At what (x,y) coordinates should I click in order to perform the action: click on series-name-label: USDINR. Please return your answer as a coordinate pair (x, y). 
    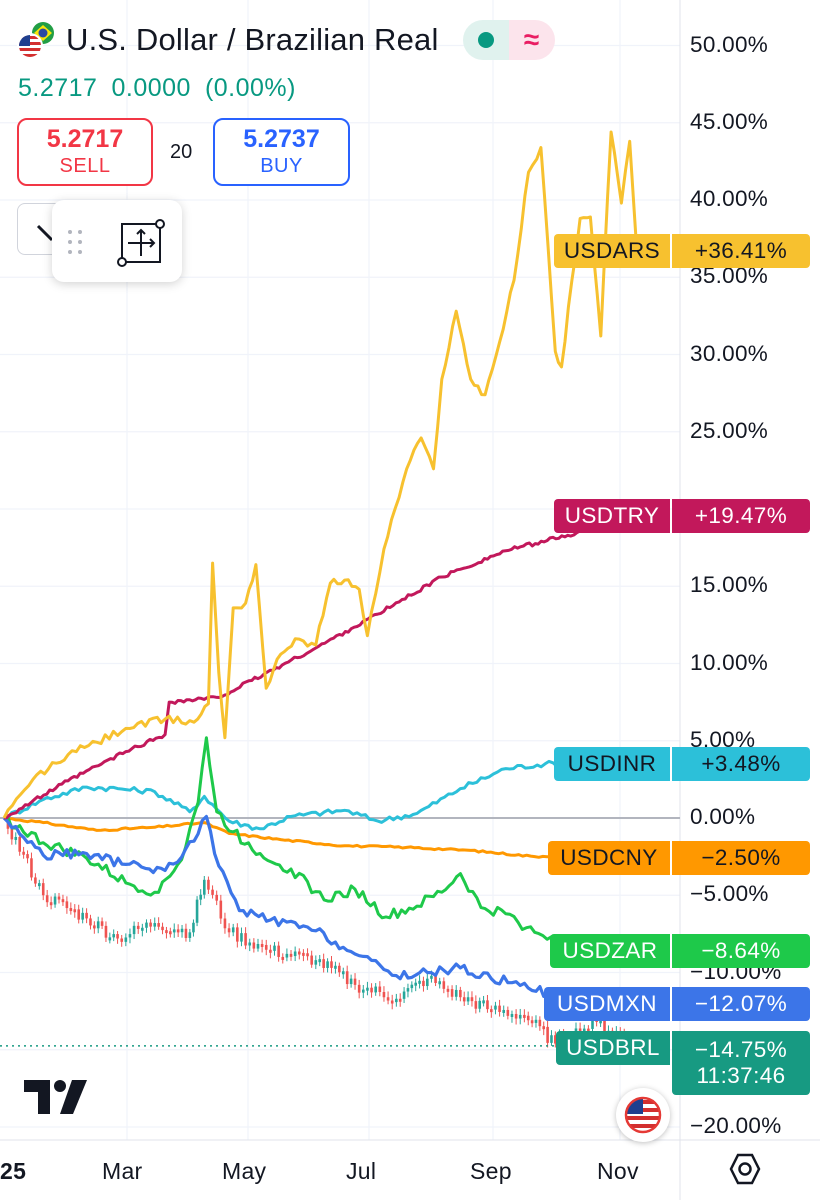
    Looking at the image, I should click on (612, 764).